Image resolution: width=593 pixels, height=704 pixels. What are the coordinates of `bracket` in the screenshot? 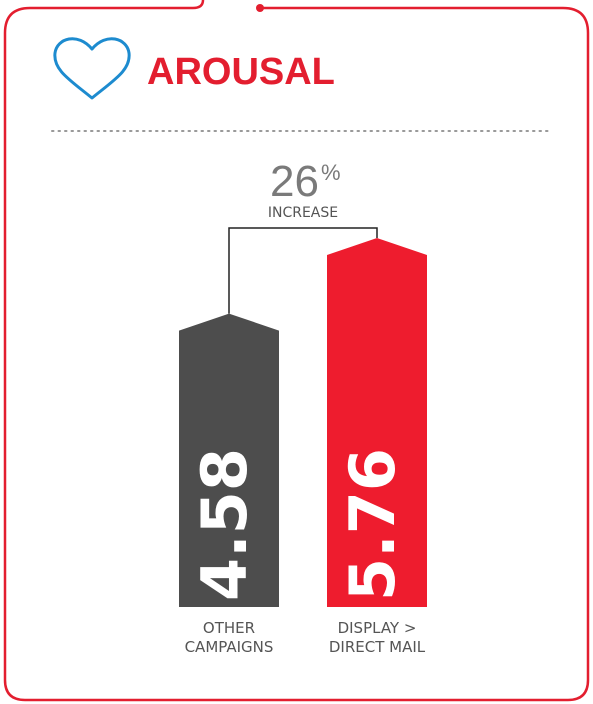 It's located at (303, 270).